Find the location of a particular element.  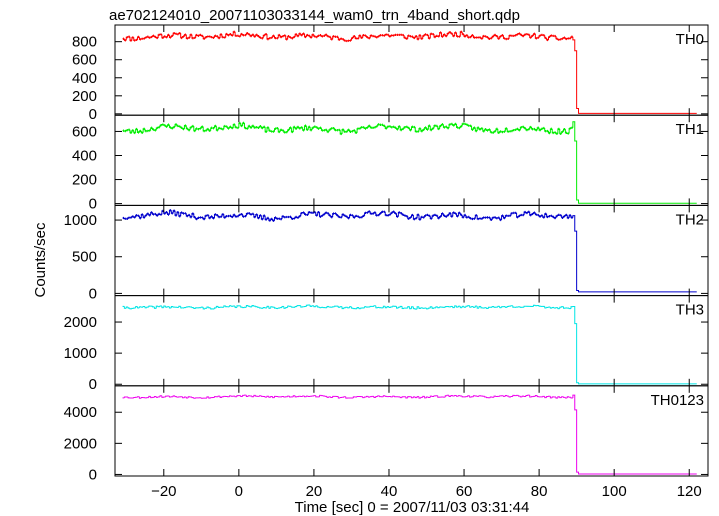

x-axis-title: Time [sec] 0 = 2007/11/03 03:31:44 is located at coordinates (412, 507).